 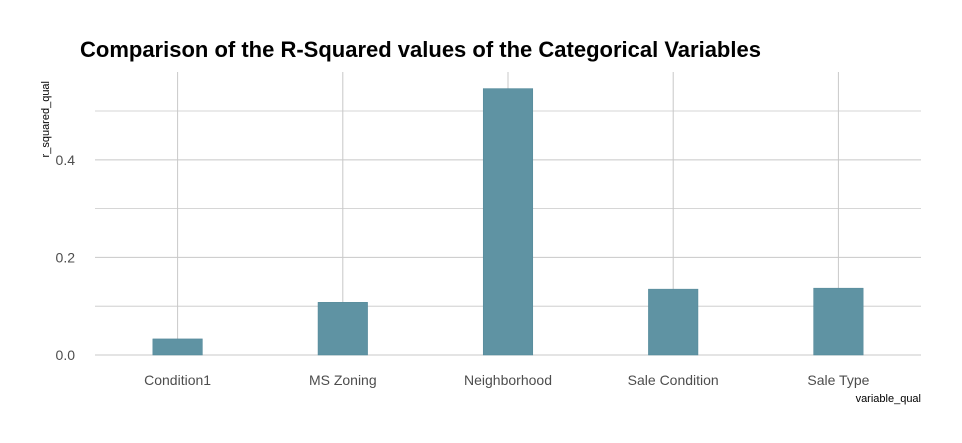 What do you see at coordinates (838, 380) in the screenshot?
I see `x-tick-label: Sale Type` at bounding box center [838, 380].